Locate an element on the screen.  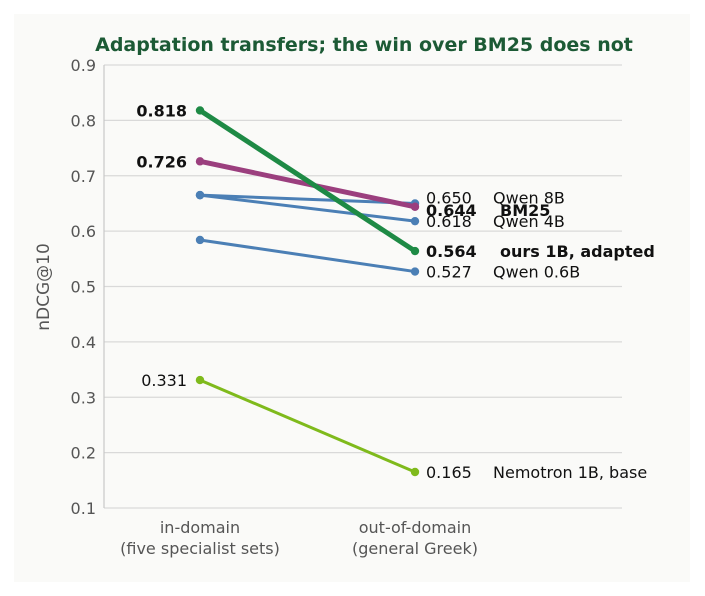
x-tick-label: in-domain is located at coordinates (200, 527).